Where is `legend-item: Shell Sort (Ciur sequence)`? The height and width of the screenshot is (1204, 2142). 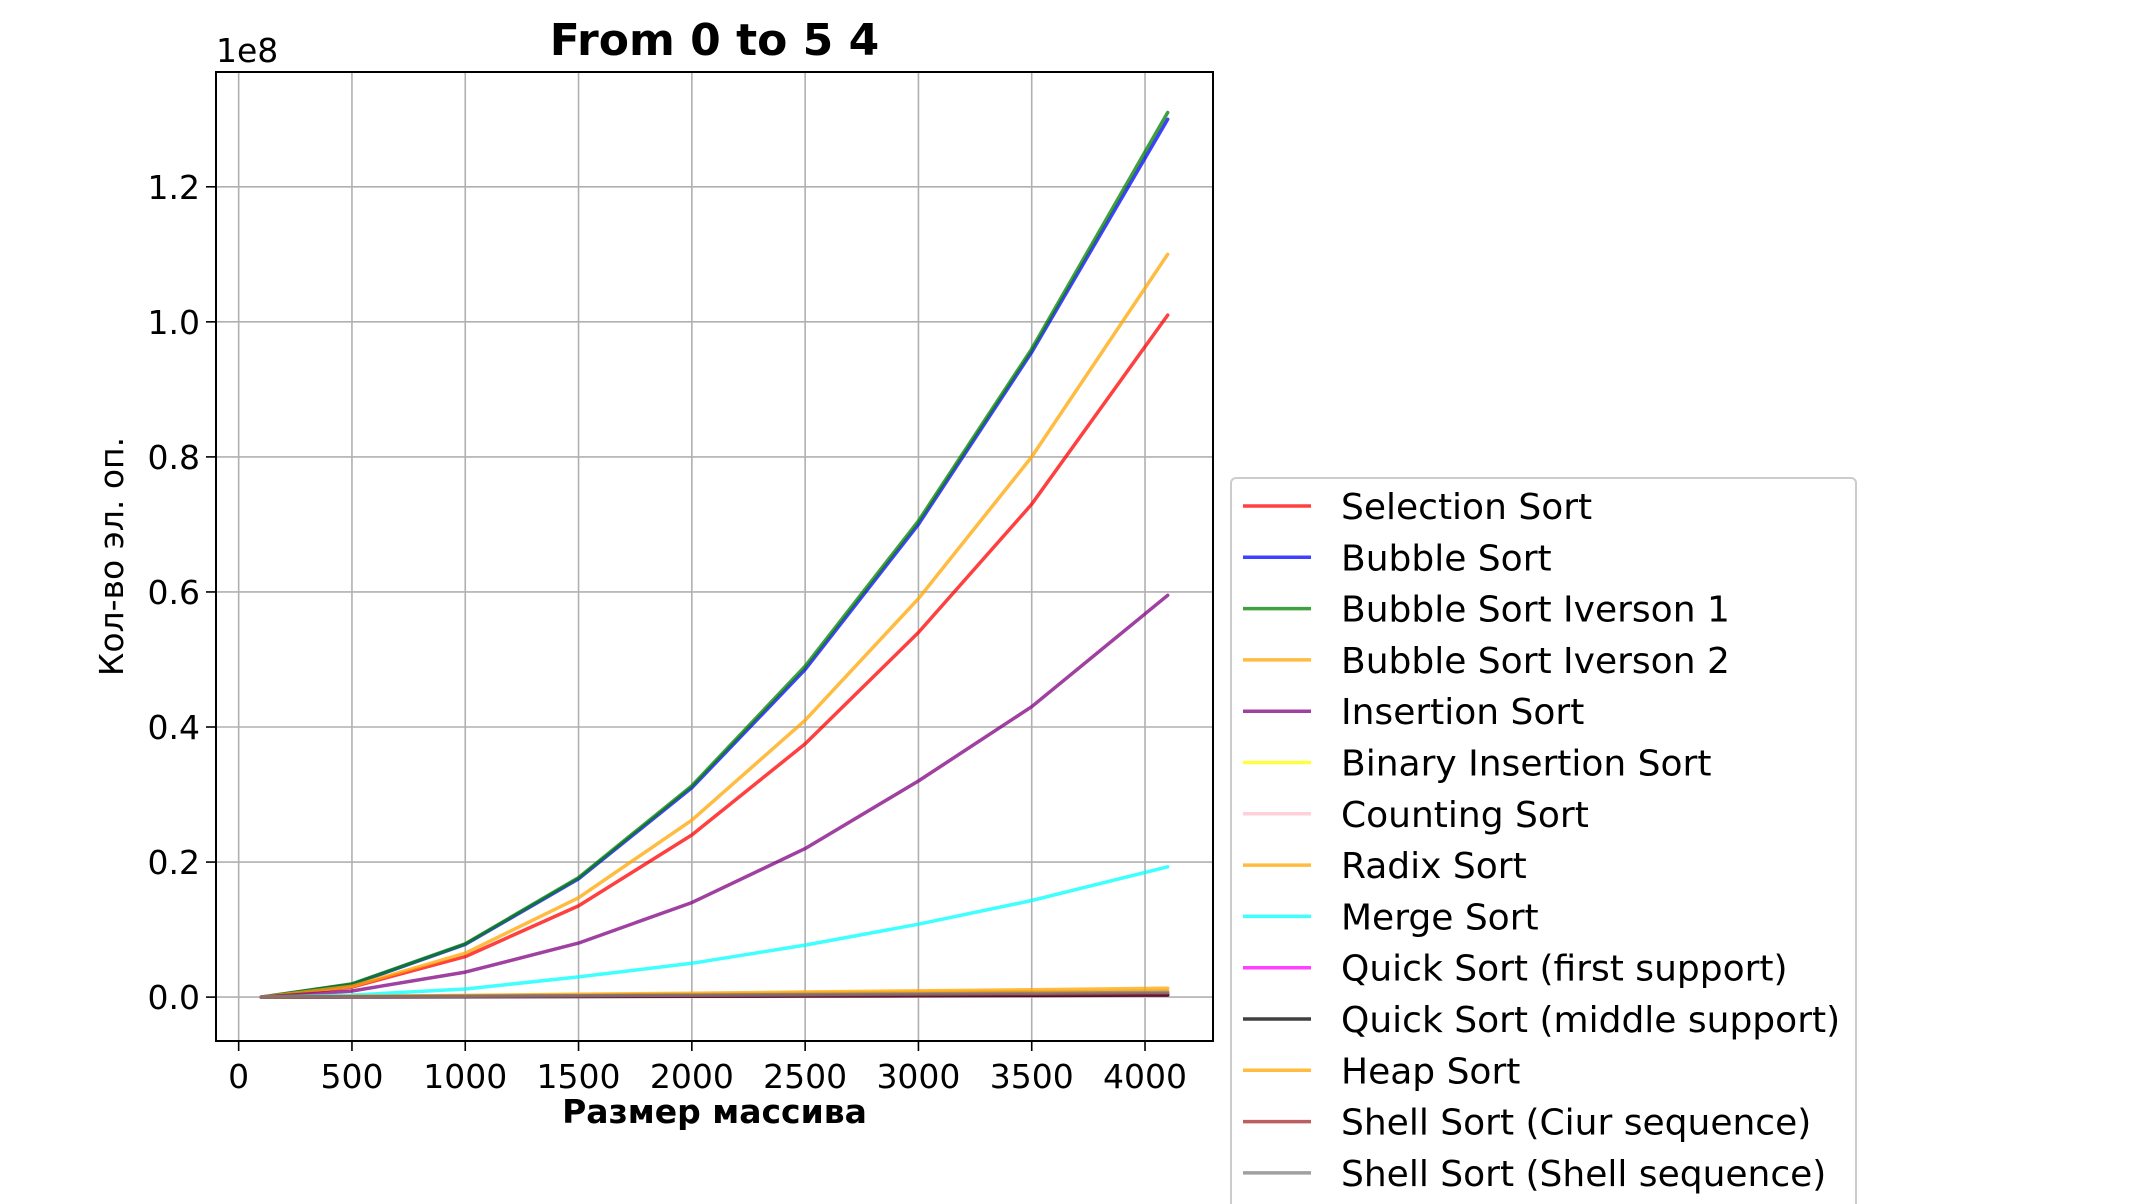
legend-item: Shell Sort (Ciur sequence) is located at coordinates (1527, 1123).